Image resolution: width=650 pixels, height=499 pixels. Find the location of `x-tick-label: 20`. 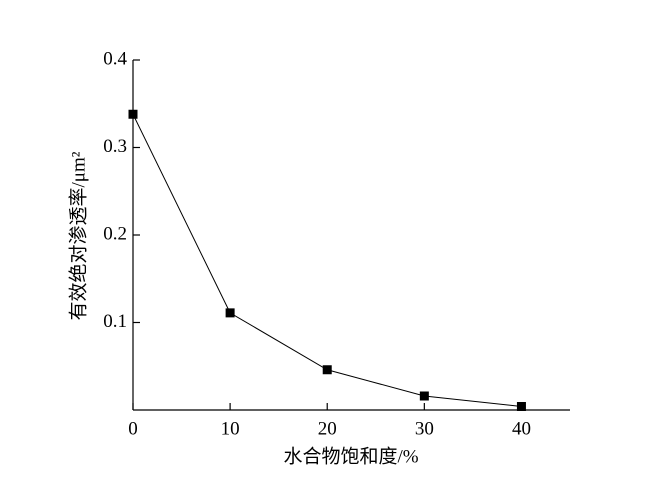

x-tick-label: 20 is located at coordinates (327, 428).